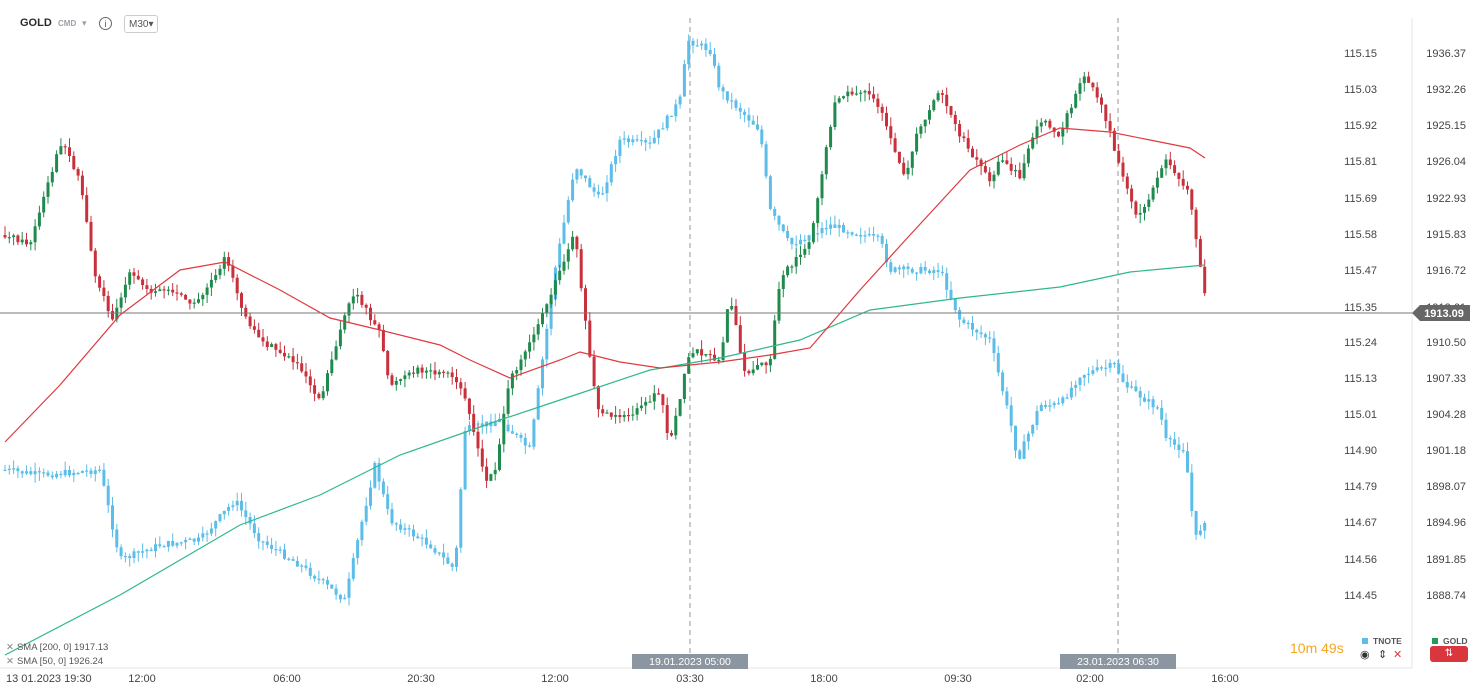 The width and height of the screenshot is (1482, 694). I want to click on tnote-axis-label: 114.67, so click(1360, 523).